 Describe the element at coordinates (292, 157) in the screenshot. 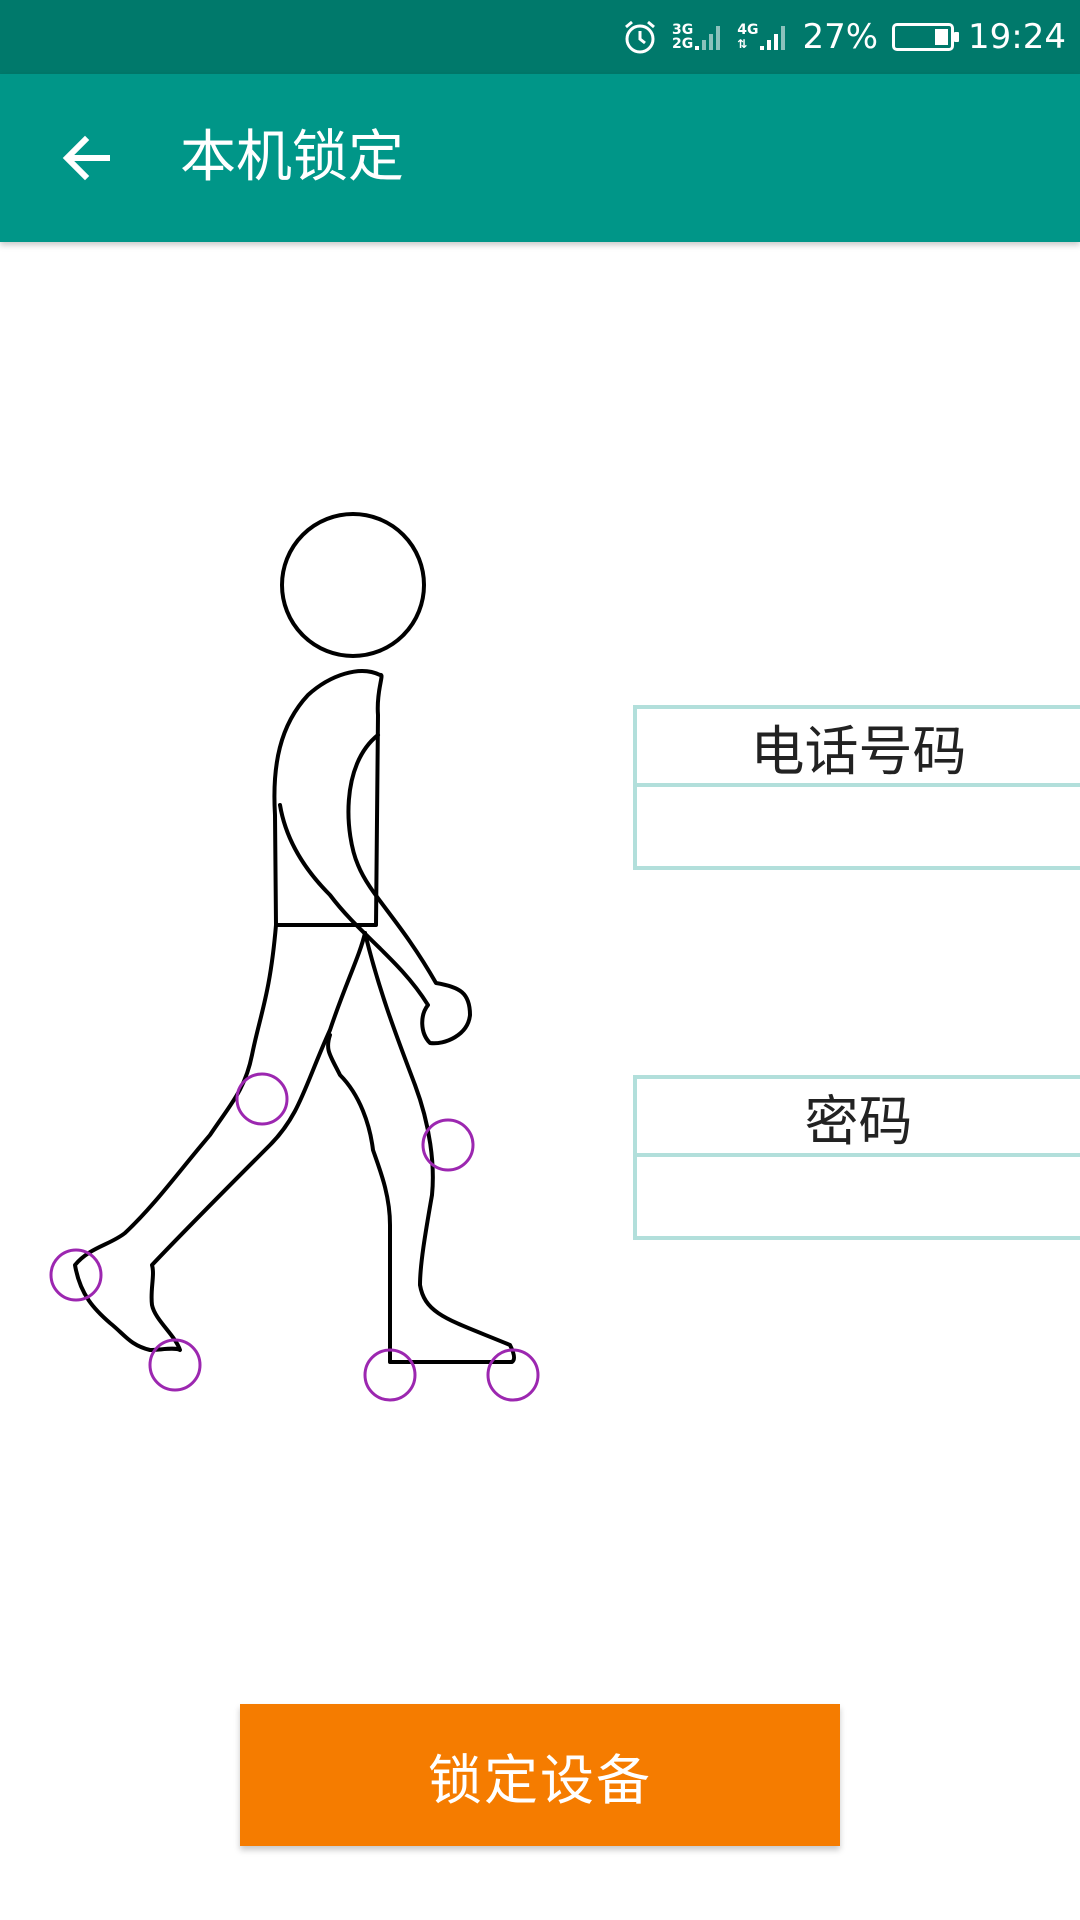

I see `page-title: 本机锁定` at that location.